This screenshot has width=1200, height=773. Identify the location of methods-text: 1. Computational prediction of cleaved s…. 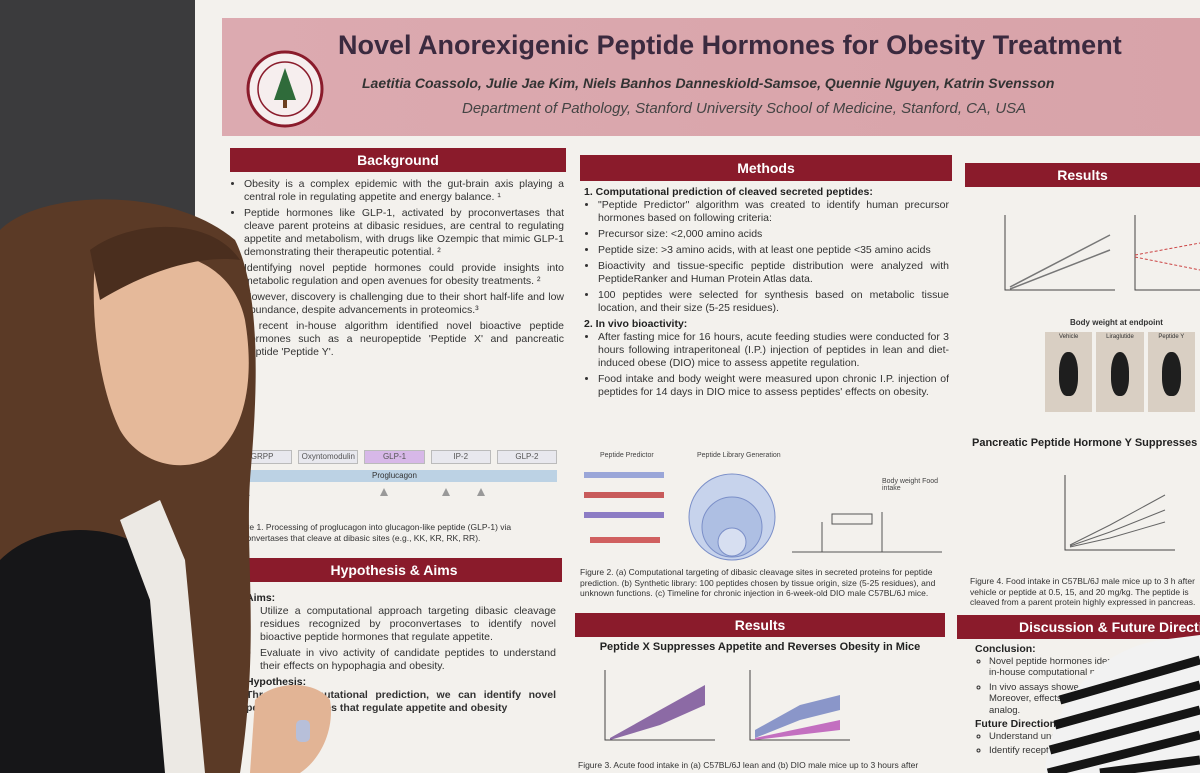
(766, 315).